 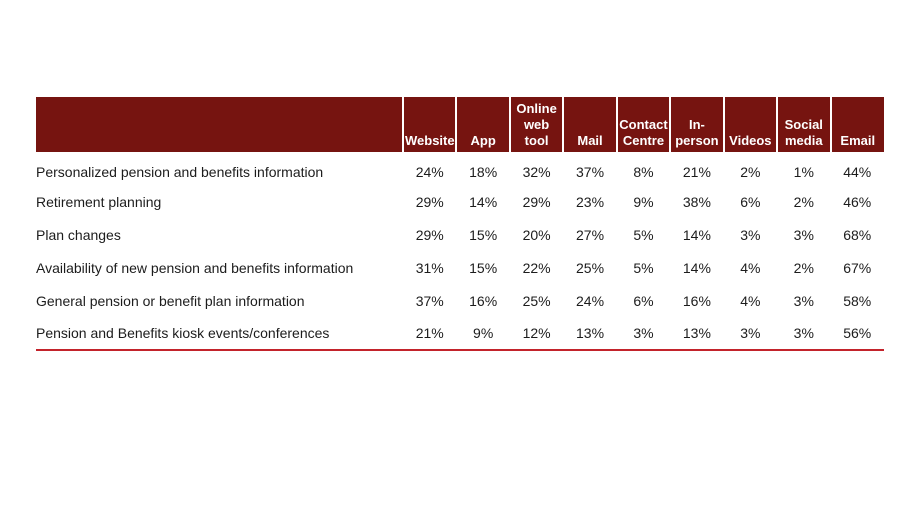 I want to click on column-header-email: Email, so click(x=856, y=124).